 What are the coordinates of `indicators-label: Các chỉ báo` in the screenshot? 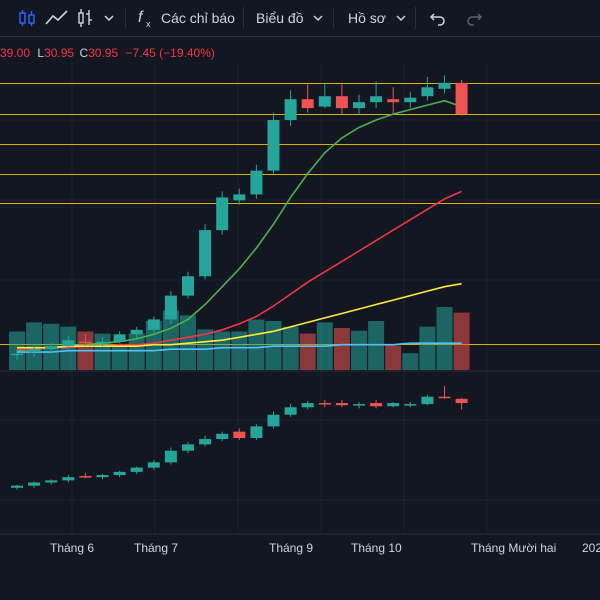 It's located at (198, 18).